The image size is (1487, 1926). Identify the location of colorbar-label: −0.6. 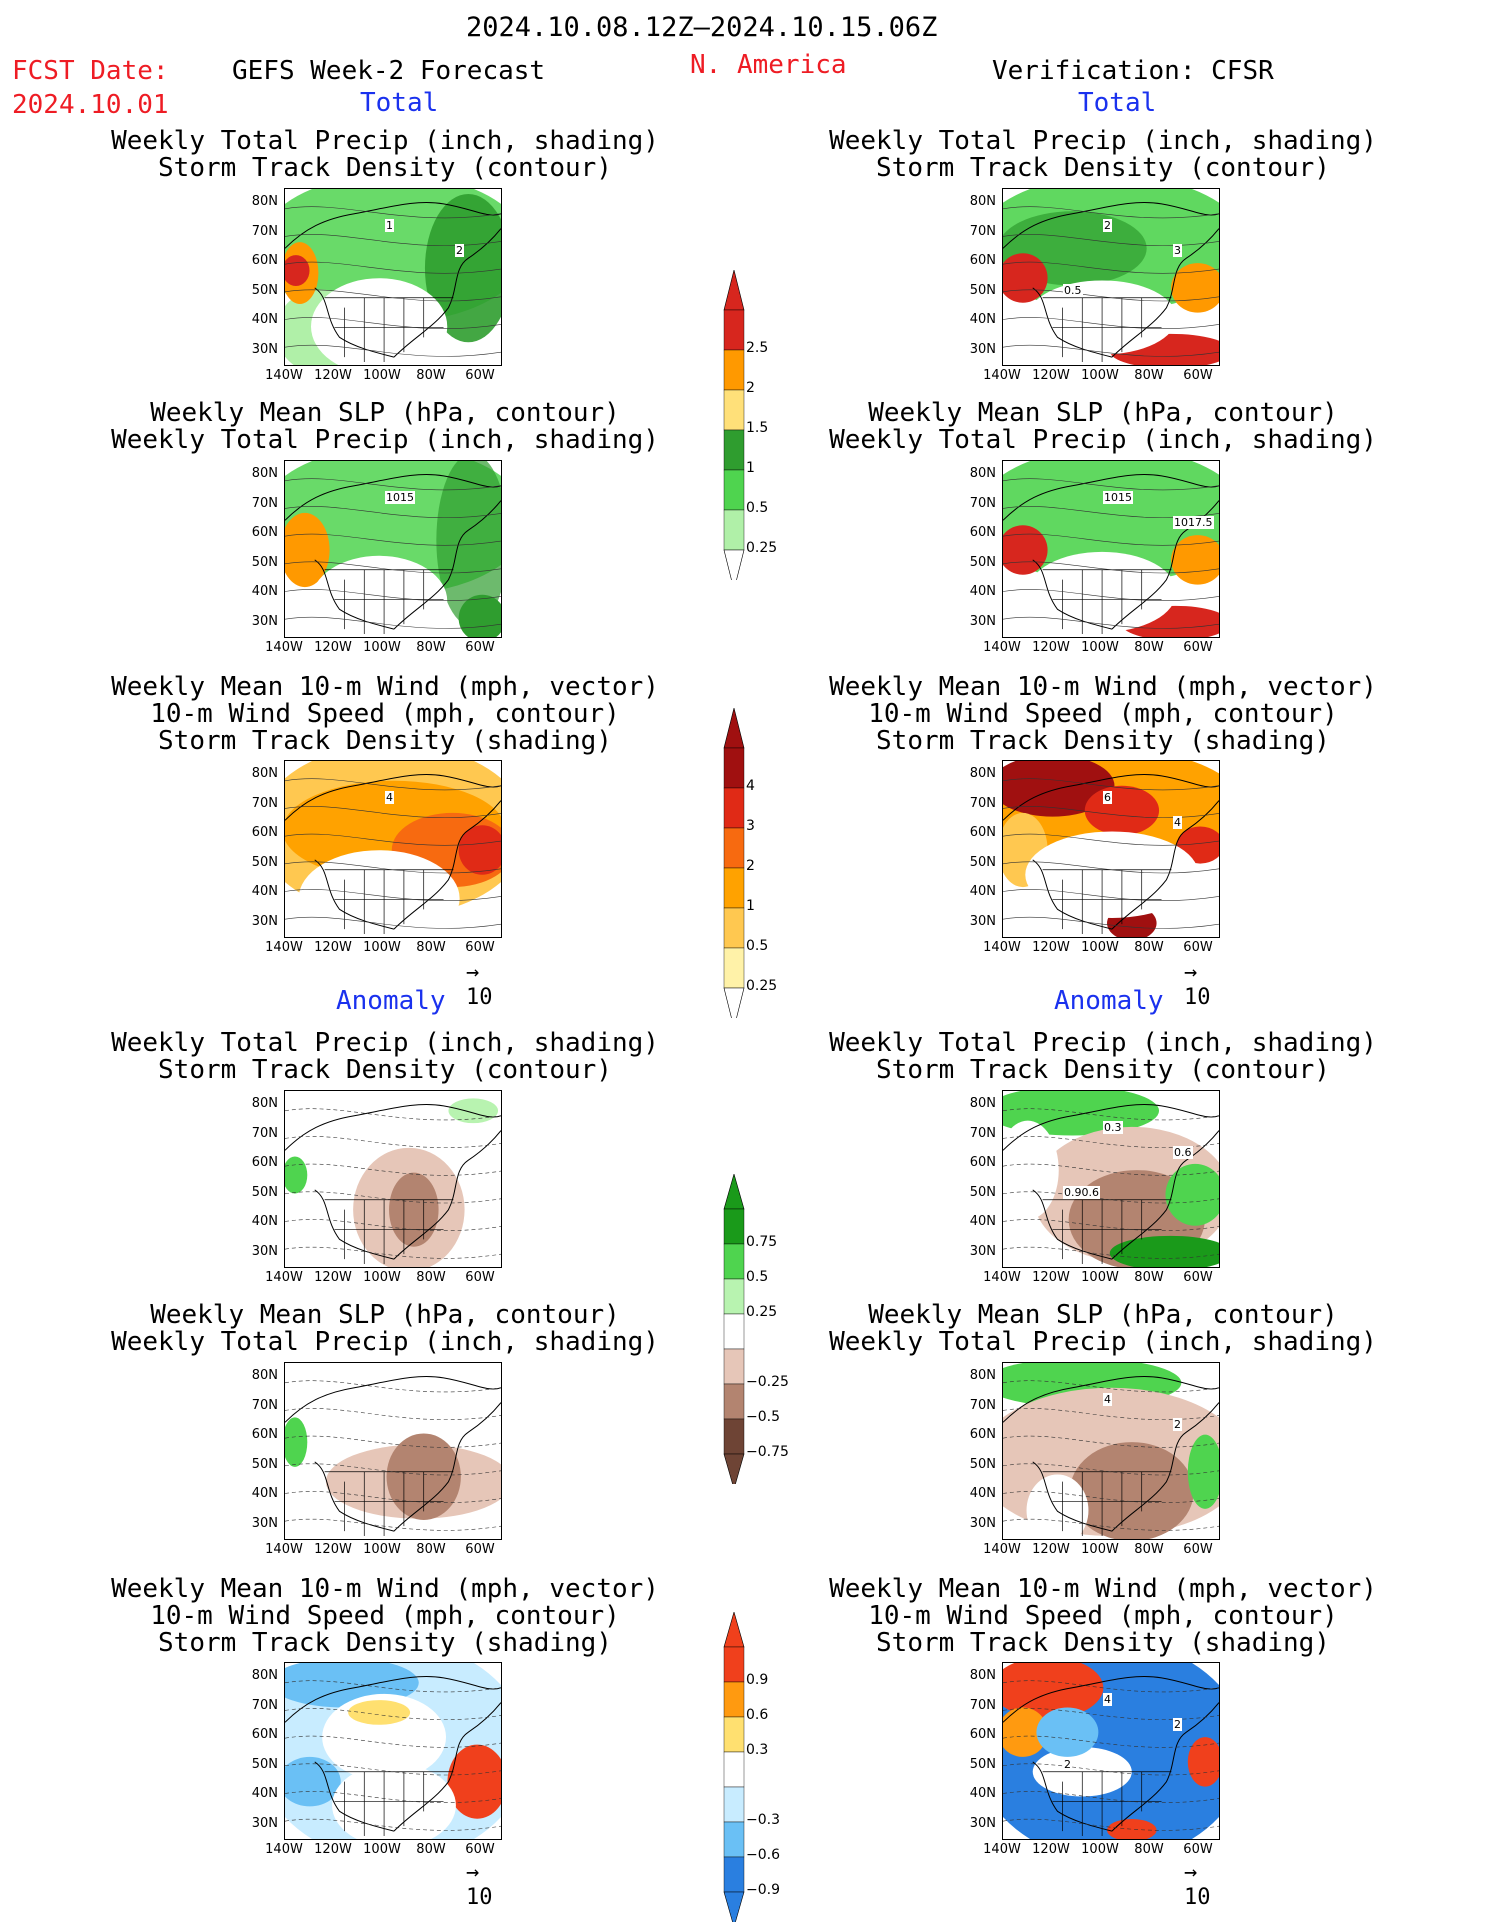
(763, 1855).